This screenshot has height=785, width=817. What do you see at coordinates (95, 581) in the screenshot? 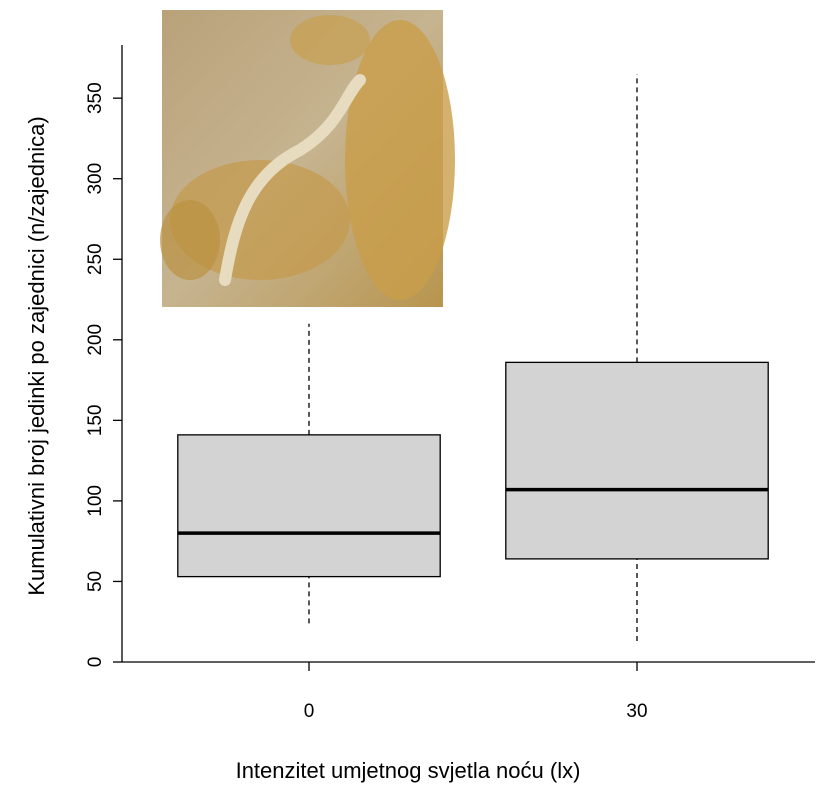
I see `y-tick-label: 50` at bounding box center [95, 581].